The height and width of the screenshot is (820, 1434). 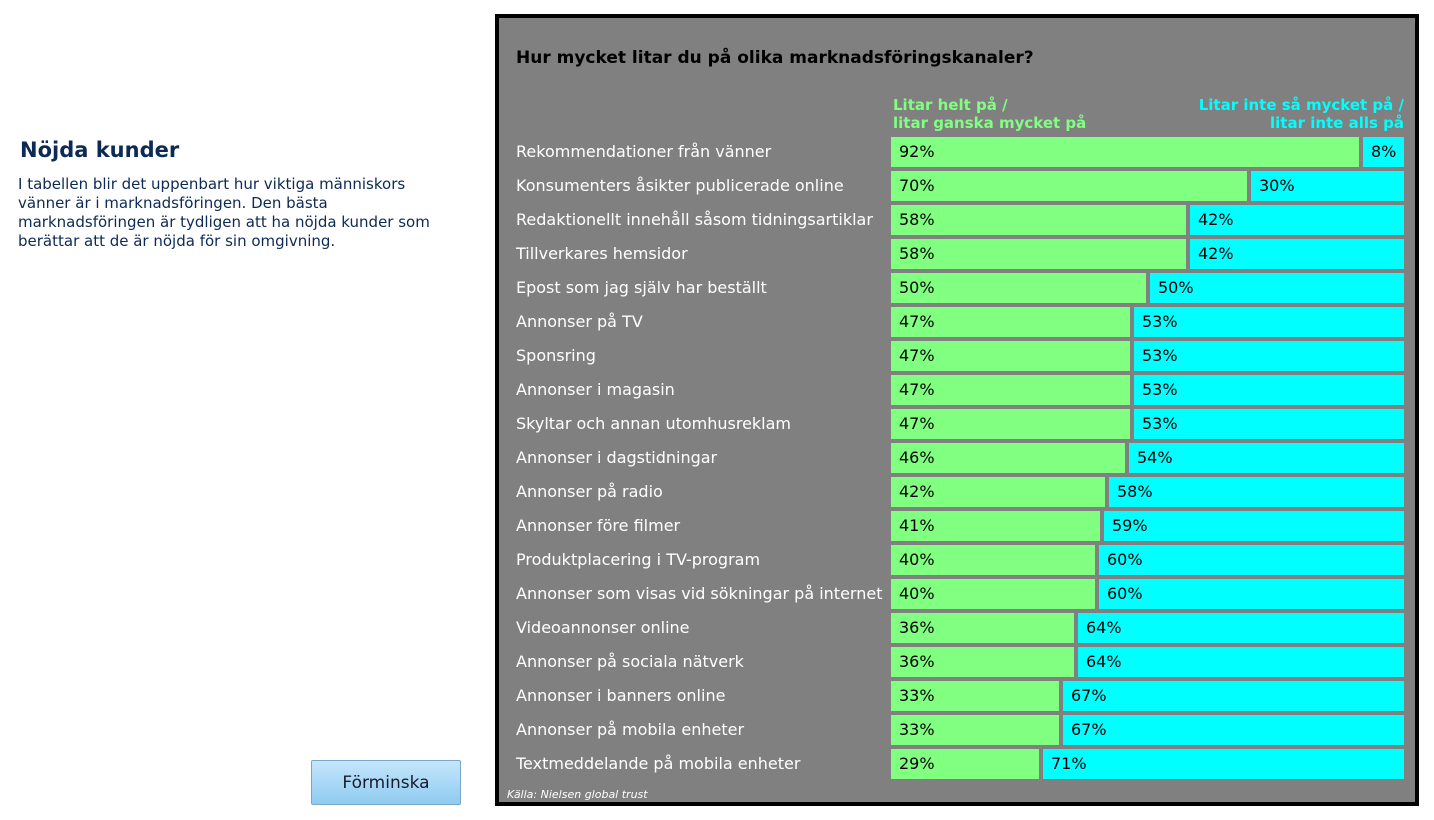 What do you see at coordinates (1337, 123) in the screenshot?
I see `legend-distrust-line2: litar inte alls på` at bounding box center [1337, 123].